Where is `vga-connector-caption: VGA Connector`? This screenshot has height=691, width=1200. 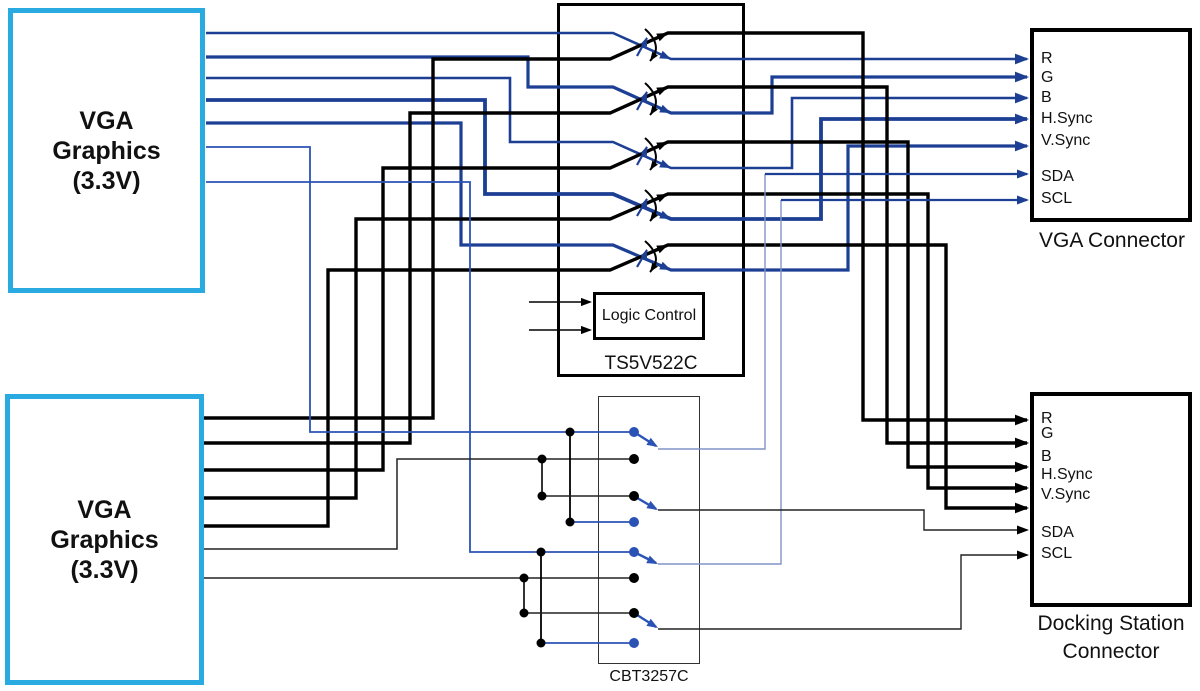
vga-connector-caption: VGA Connector is located at coordinates (1112, 240).